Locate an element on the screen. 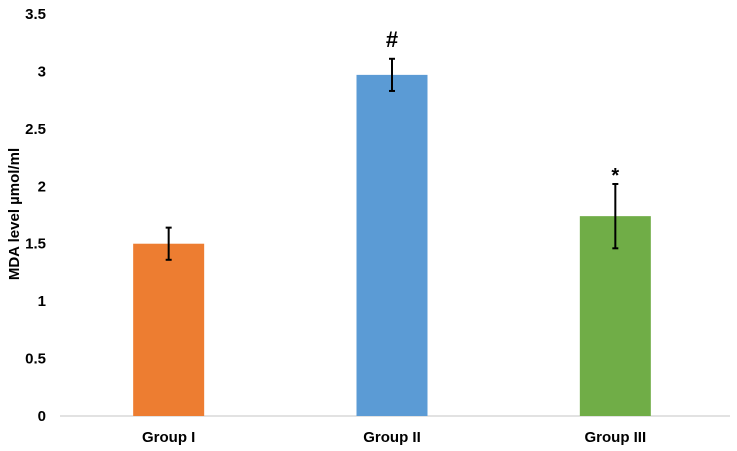 This screenshot has height=451, width=737. x-axis-categories: Group I Group II Group III is located at coordinates (394, 437).